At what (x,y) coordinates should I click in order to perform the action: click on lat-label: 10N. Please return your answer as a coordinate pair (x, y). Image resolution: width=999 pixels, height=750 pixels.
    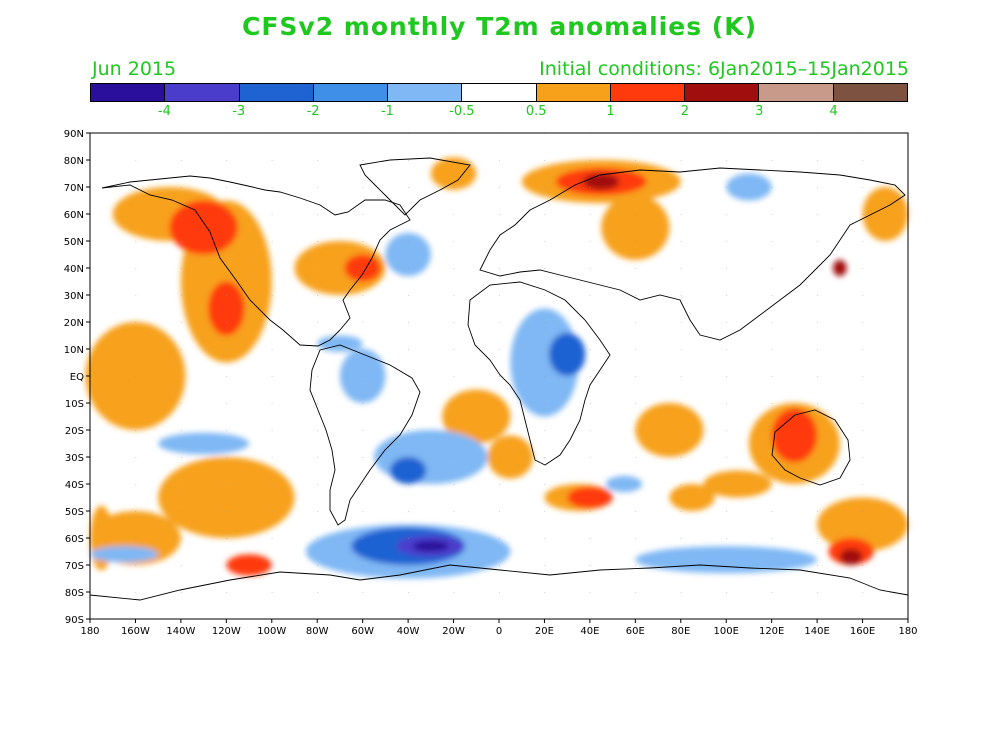
    Looking at the image, I should click on (74, 350).